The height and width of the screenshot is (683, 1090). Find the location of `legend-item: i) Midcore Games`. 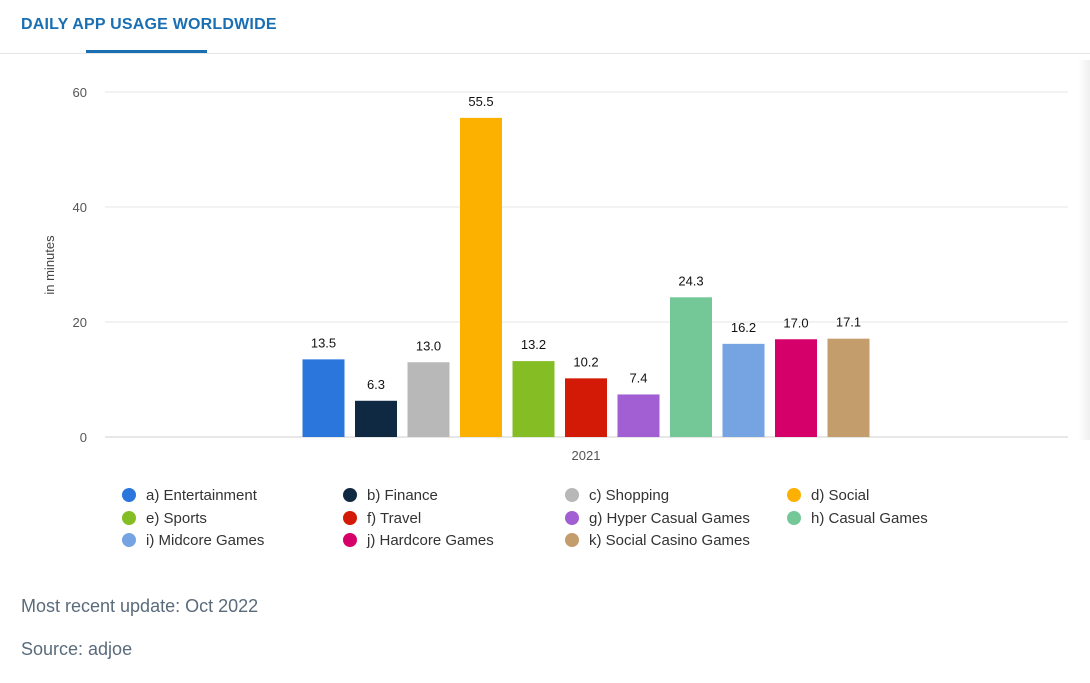

legend-item: i) Midcore Games is located at coordinates (193, 540).